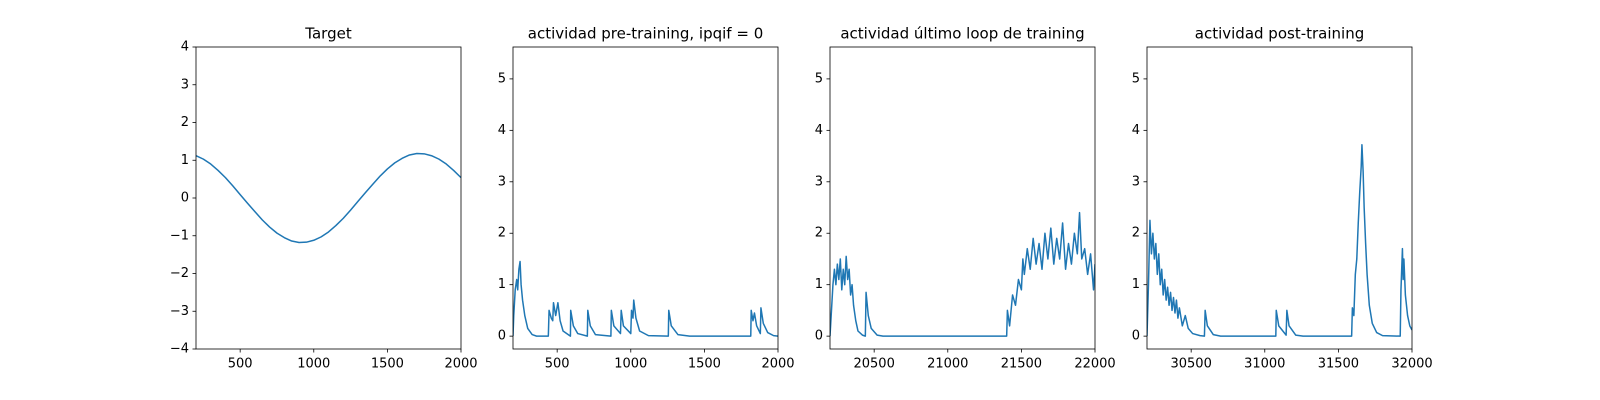  Describe the element at coordinates (646, 34) in the screenshot. I see `chart-title: actividad pre-training, ipqif = 0` at that location.